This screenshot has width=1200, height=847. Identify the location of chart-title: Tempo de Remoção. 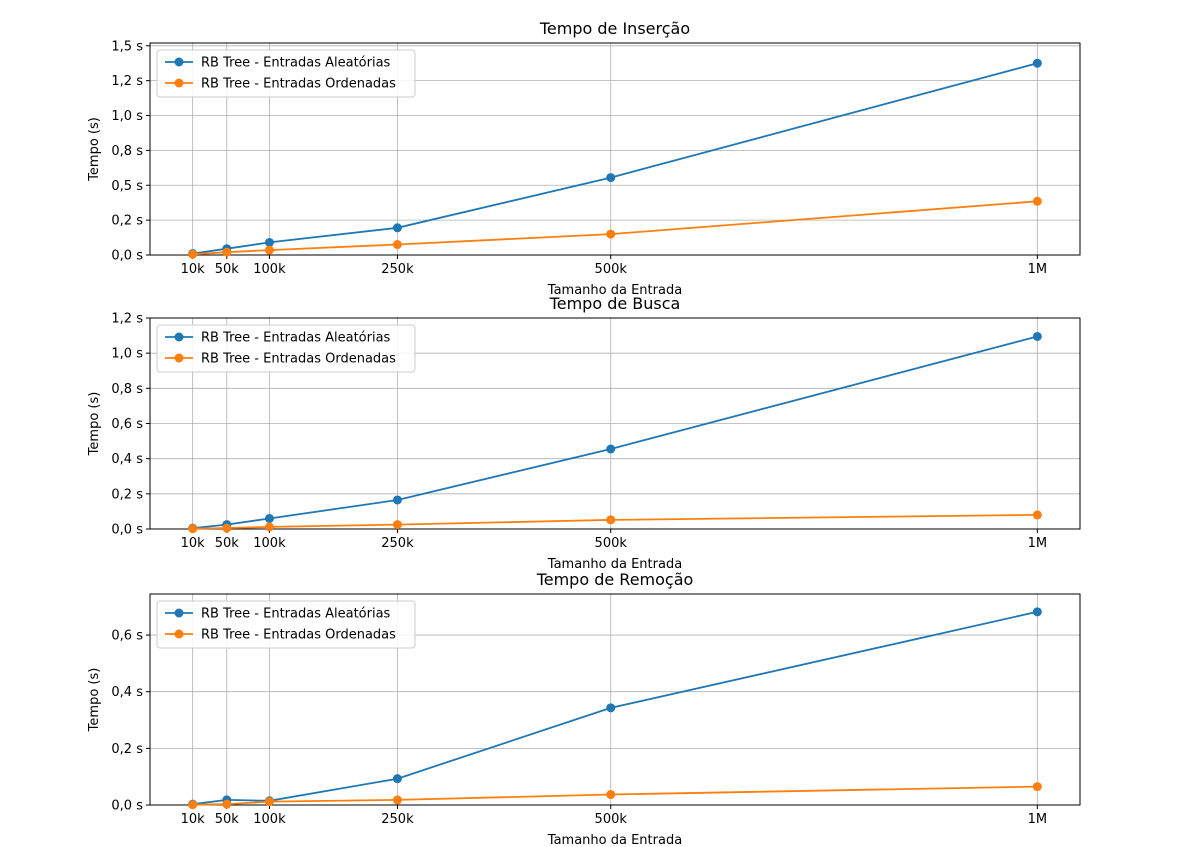
(615, 579).